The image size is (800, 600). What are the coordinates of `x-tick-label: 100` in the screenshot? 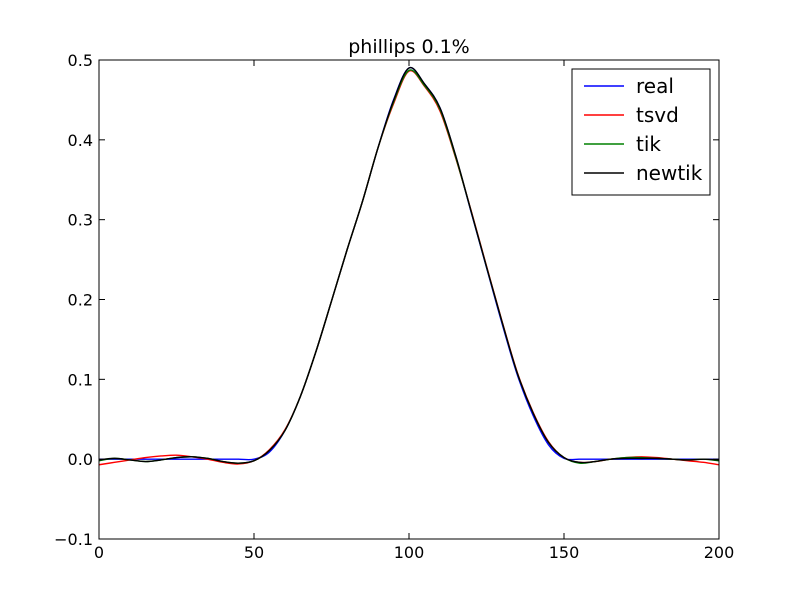 It's located at (409, 552).